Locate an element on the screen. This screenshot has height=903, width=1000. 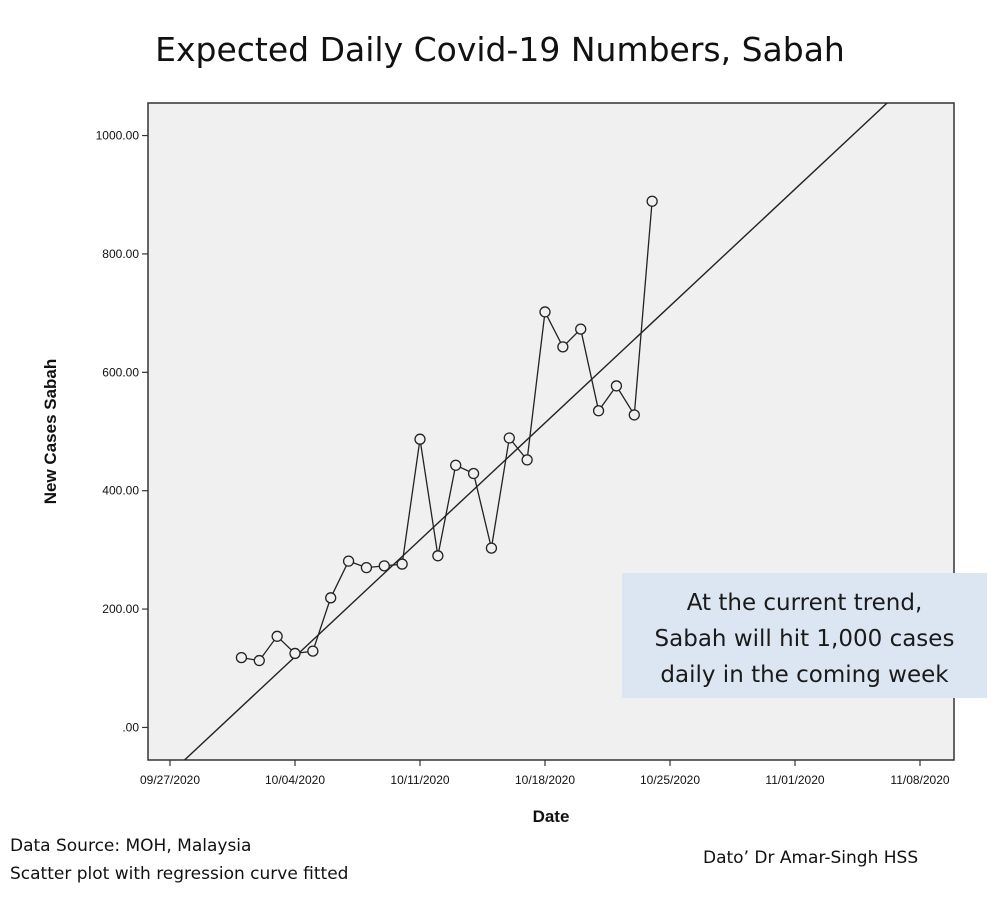
callout-line-1: At the current trend, is located at coordinates (804, 603).